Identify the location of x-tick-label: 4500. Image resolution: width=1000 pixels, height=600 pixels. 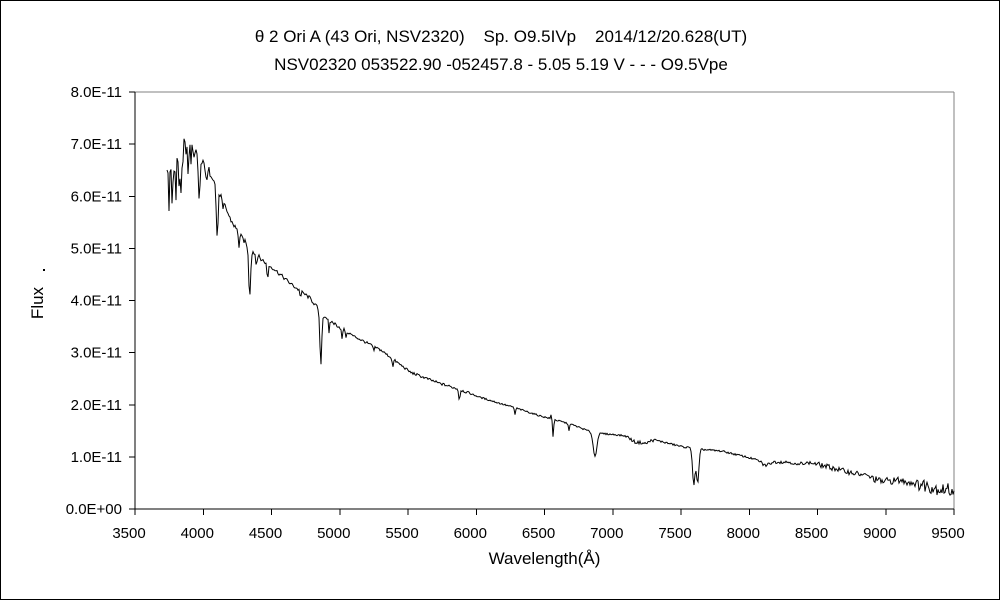
(265, 533).